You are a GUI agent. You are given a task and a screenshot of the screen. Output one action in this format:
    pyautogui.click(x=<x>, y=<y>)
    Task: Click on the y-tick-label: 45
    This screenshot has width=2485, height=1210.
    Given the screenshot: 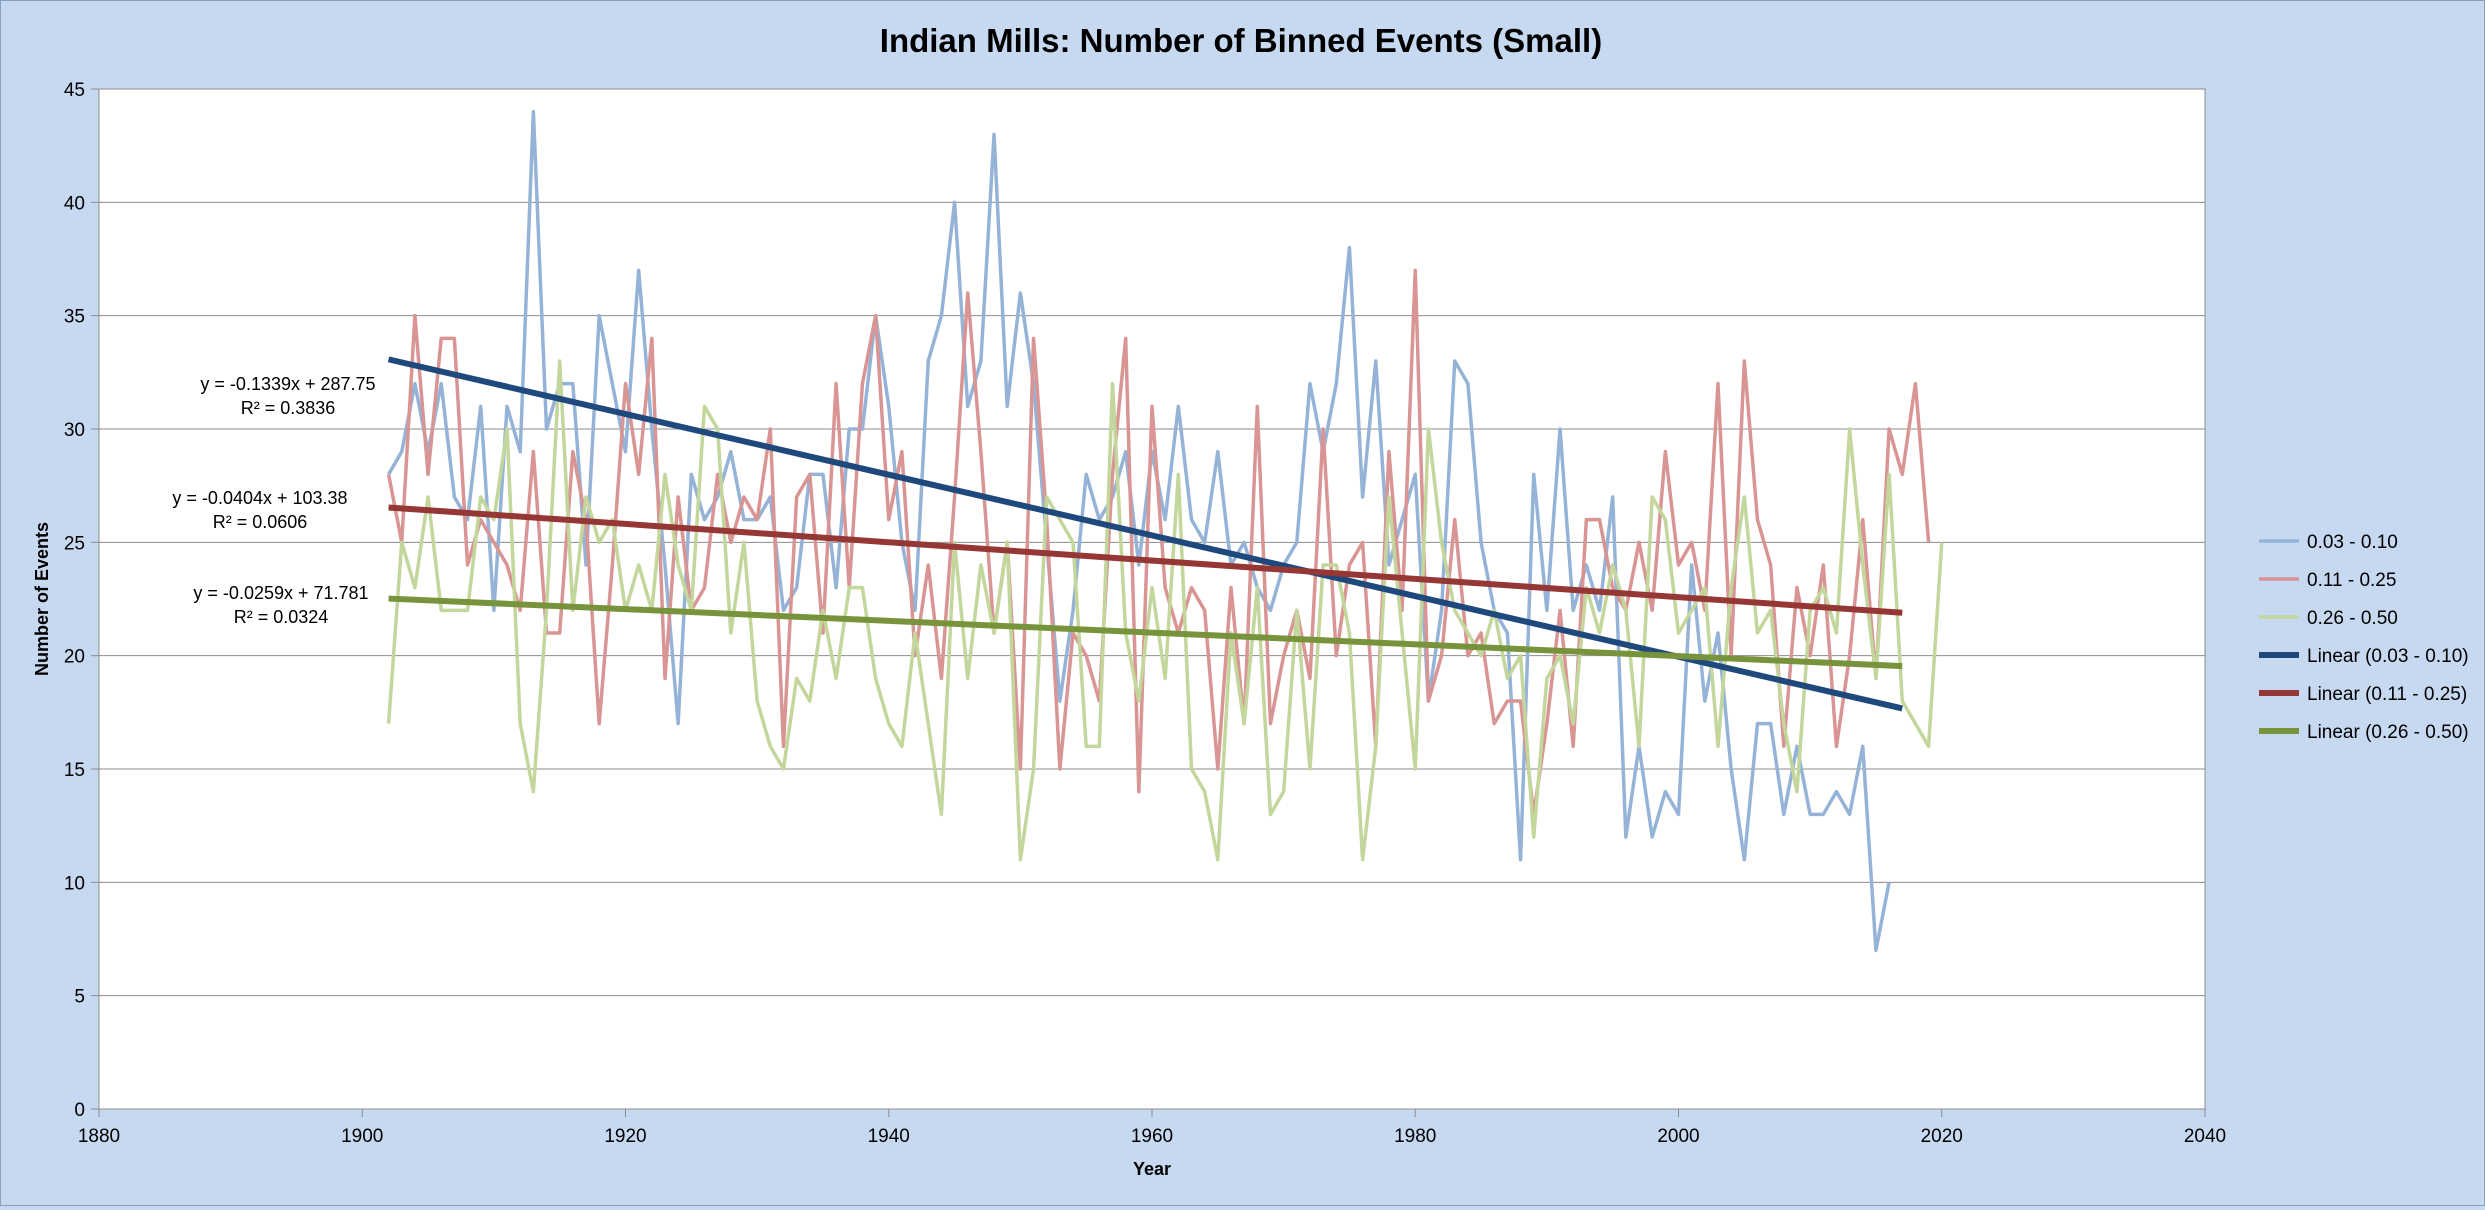 What is the action you would take?
    pyautogui.click(x=74, y=90)
    